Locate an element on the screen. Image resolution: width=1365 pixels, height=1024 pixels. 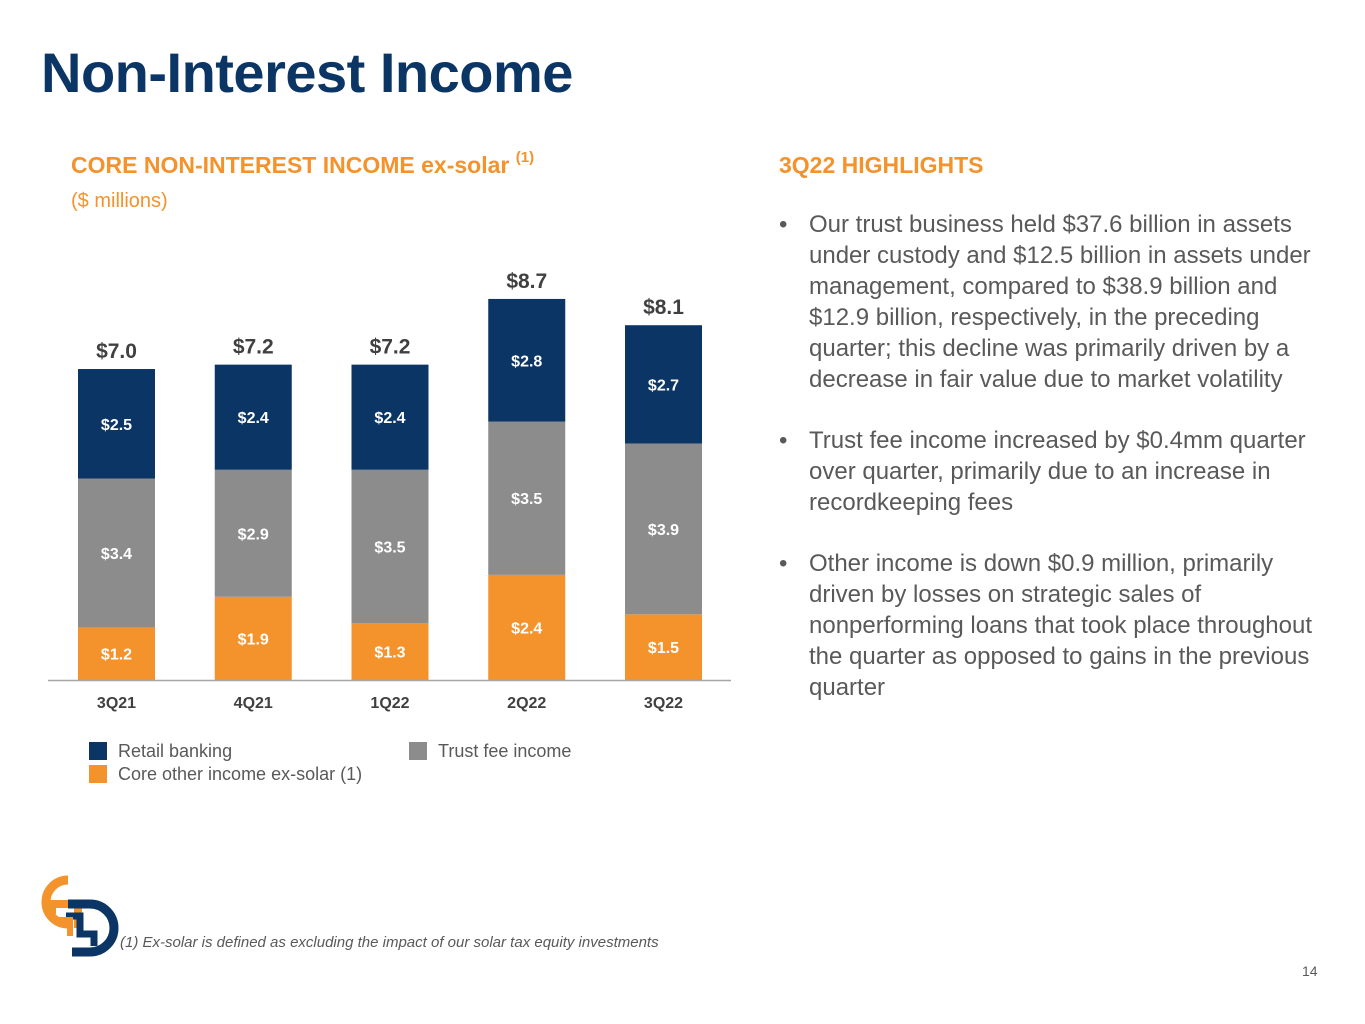
category-label: 4Q21 is located at coordinates (253, 703).